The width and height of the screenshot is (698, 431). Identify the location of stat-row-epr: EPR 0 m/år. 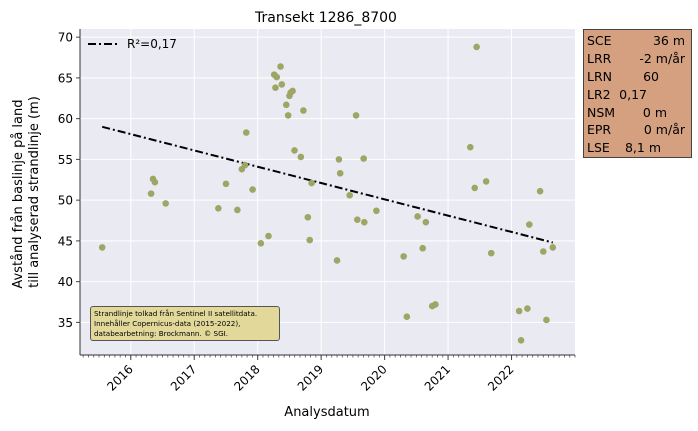
(639, 130).